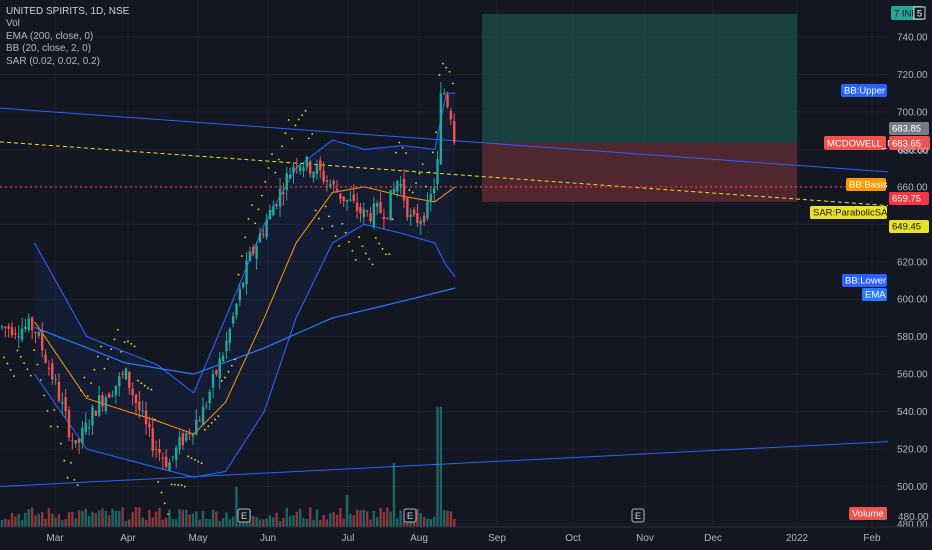  What do you see at coordinates (573, 538) in the screenshot?
I see `x-tick-label: Oct` at bounding box center [573, 538].